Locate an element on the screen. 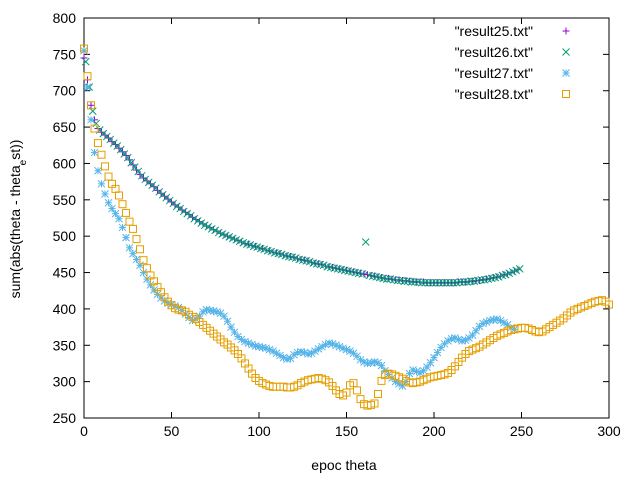  y-tick-label: 650 is located at coordinates (65, 127).